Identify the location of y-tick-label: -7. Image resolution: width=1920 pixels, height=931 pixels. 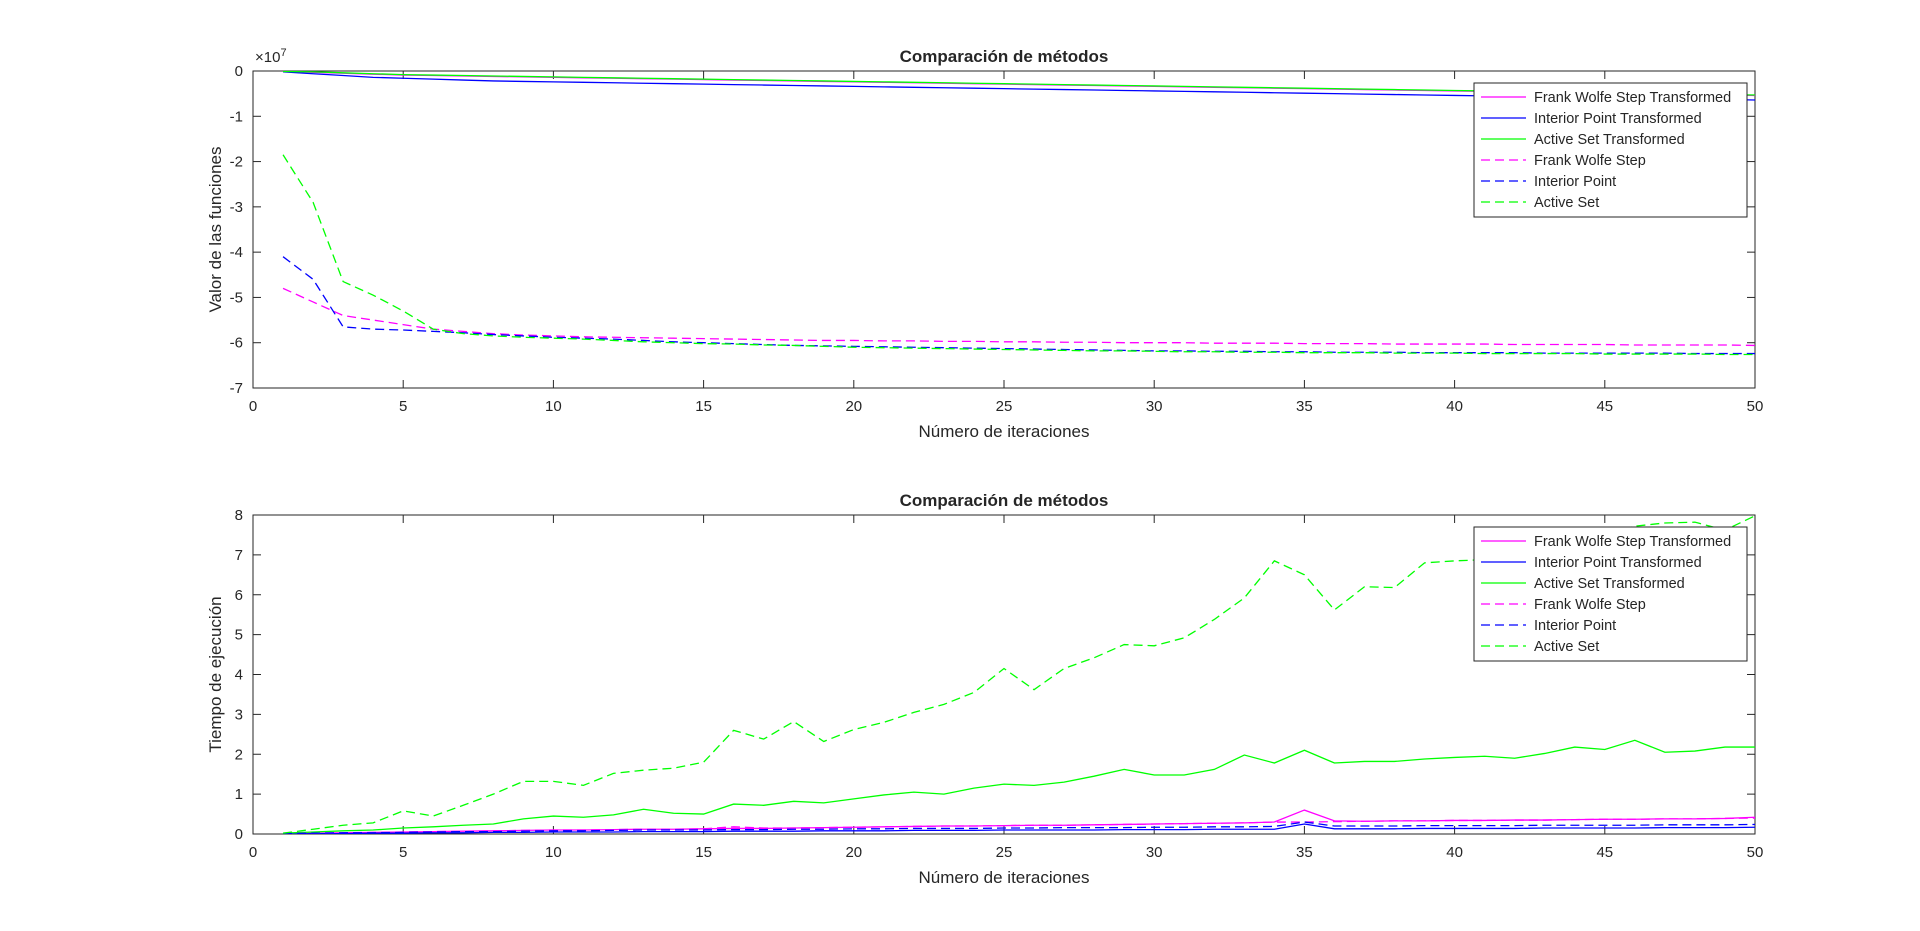
(236, 388).